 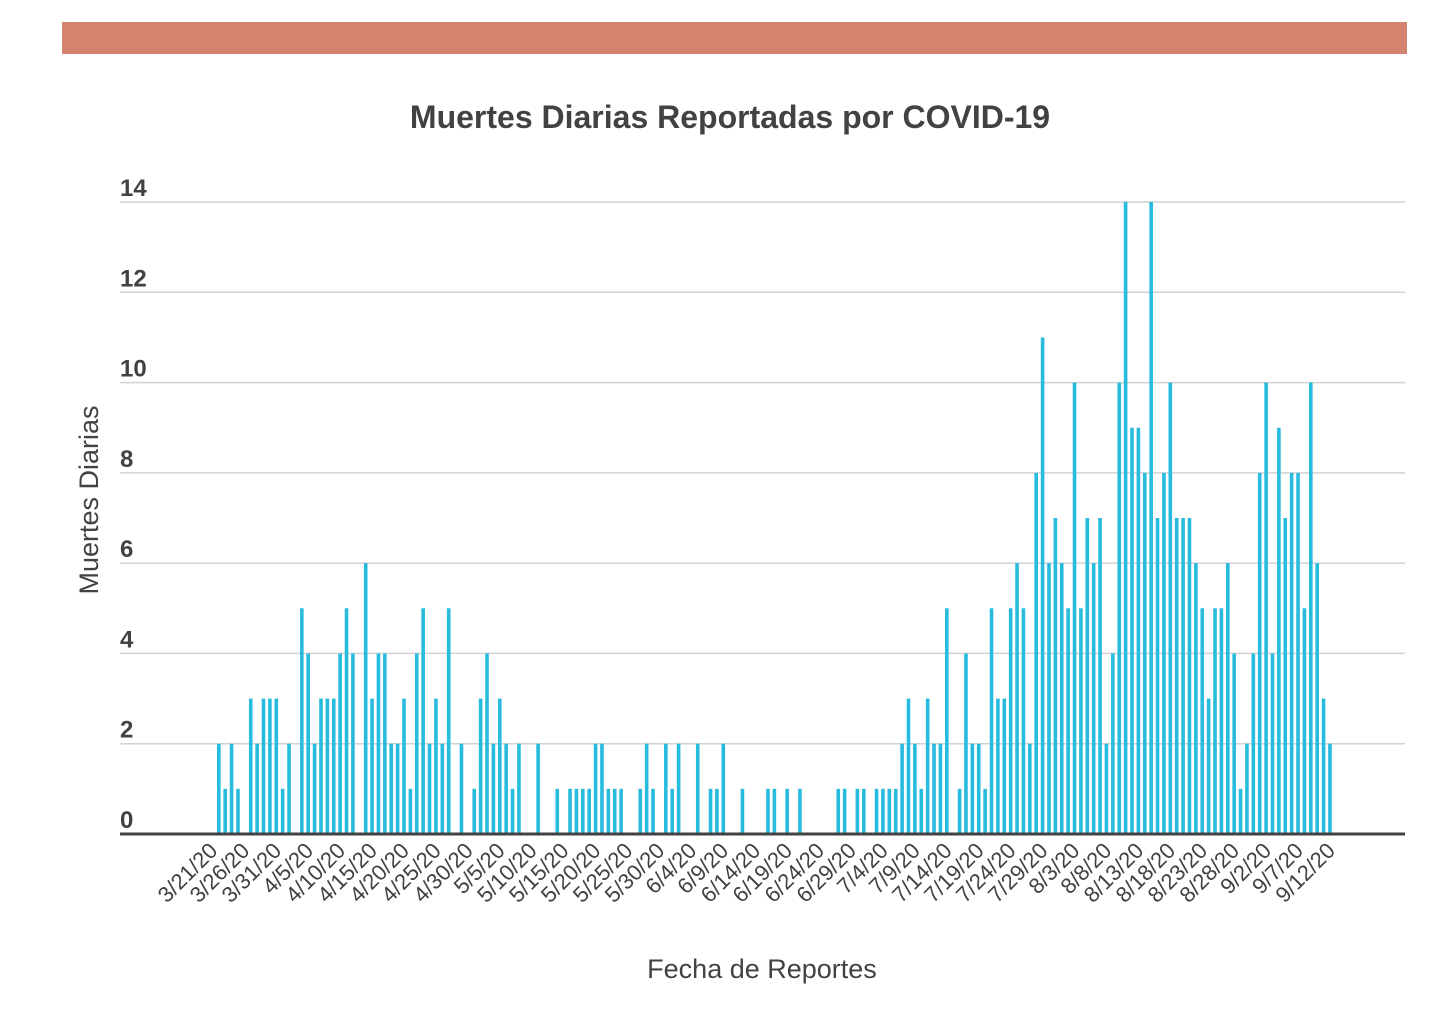 What do you see at coordinates (126, 730) in the screenshot?
I see `y-tick-label: 2` at bounding box center [126, 730].